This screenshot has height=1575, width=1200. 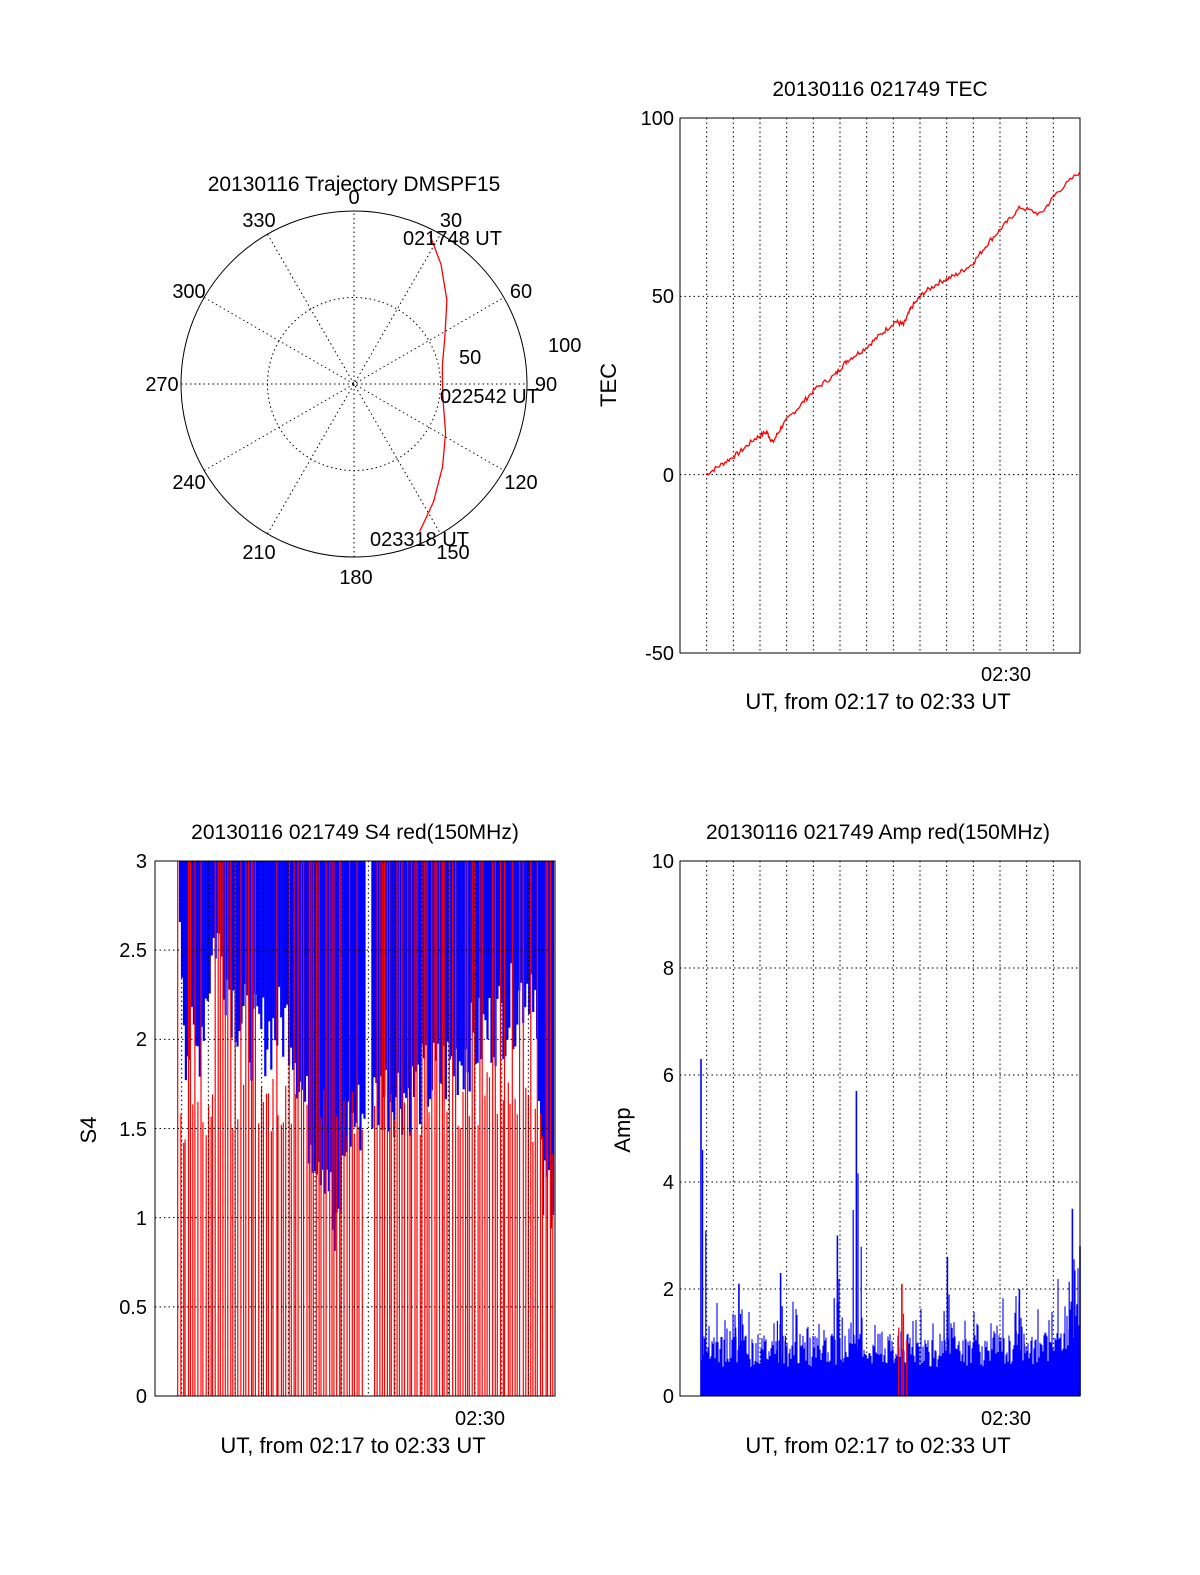 What do you see at coordinates (161, 385) in the screenshot?
I see `polar-angle-label-270: 270` at bounding box center [161, 385].